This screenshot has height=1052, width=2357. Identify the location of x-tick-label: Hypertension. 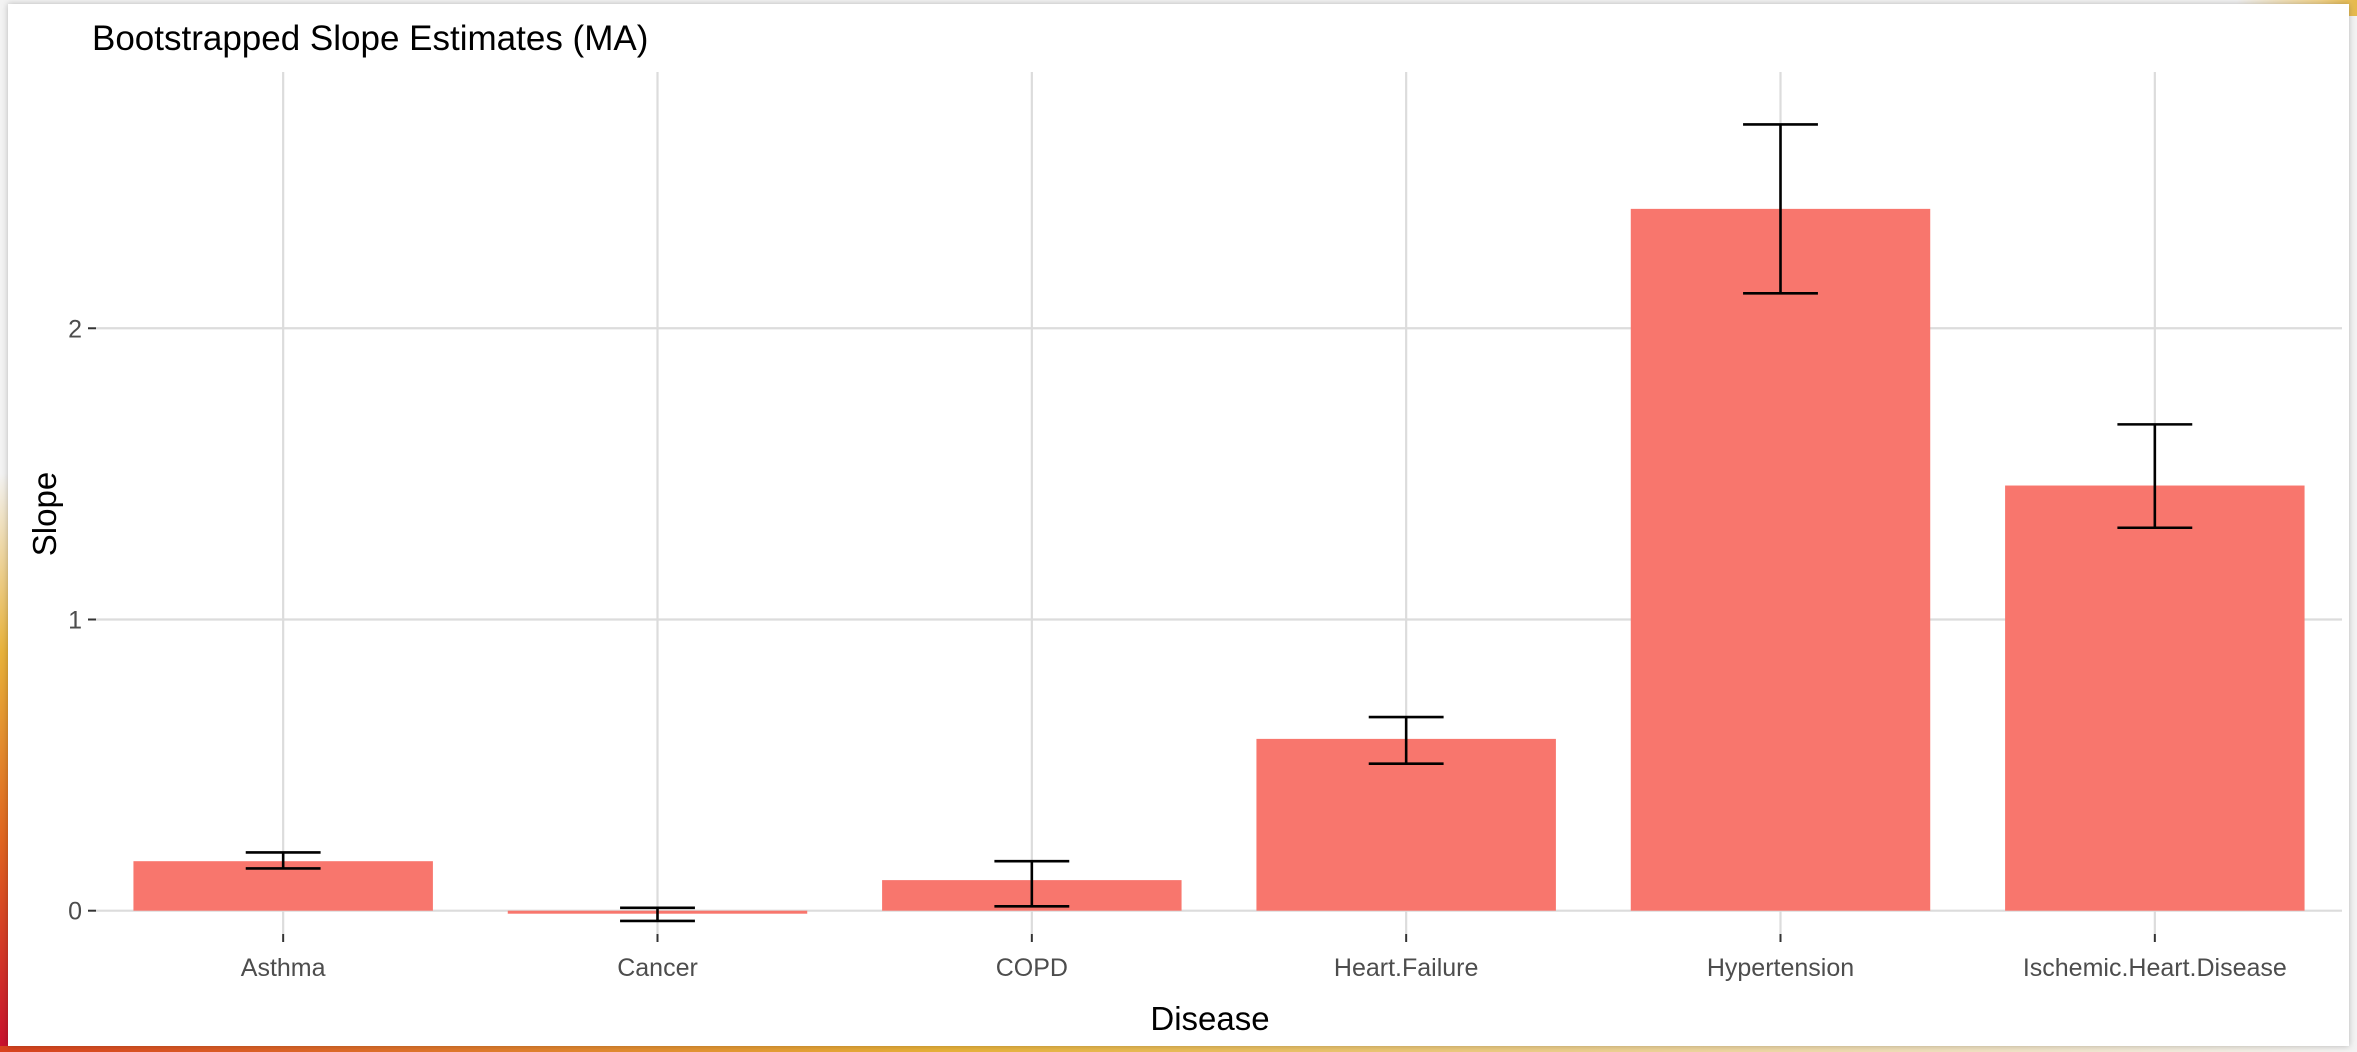
(1780, 968).